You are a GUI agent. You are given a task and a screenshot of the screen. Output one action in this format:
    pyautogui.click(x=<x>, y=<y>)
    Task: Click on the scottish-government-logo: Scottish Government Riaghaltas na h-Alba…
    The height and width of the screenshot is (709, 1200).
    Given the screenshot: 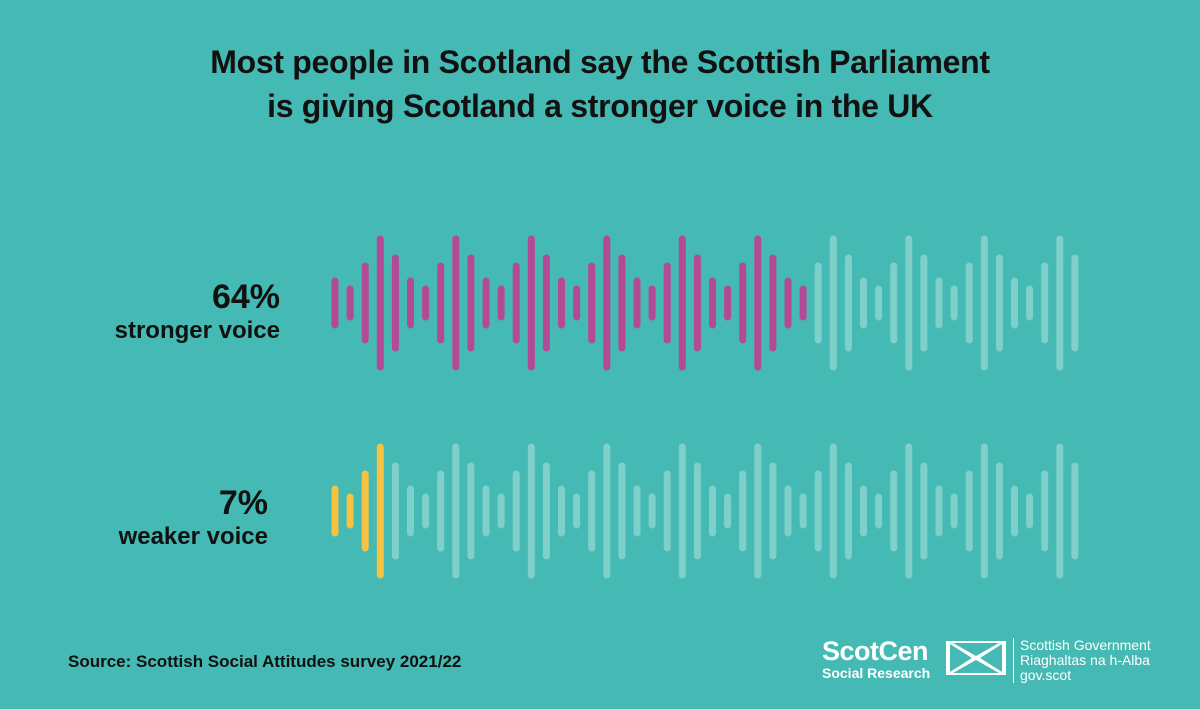 What is the action you would take?
    pyautogui.click(x=1082, y=660)
    